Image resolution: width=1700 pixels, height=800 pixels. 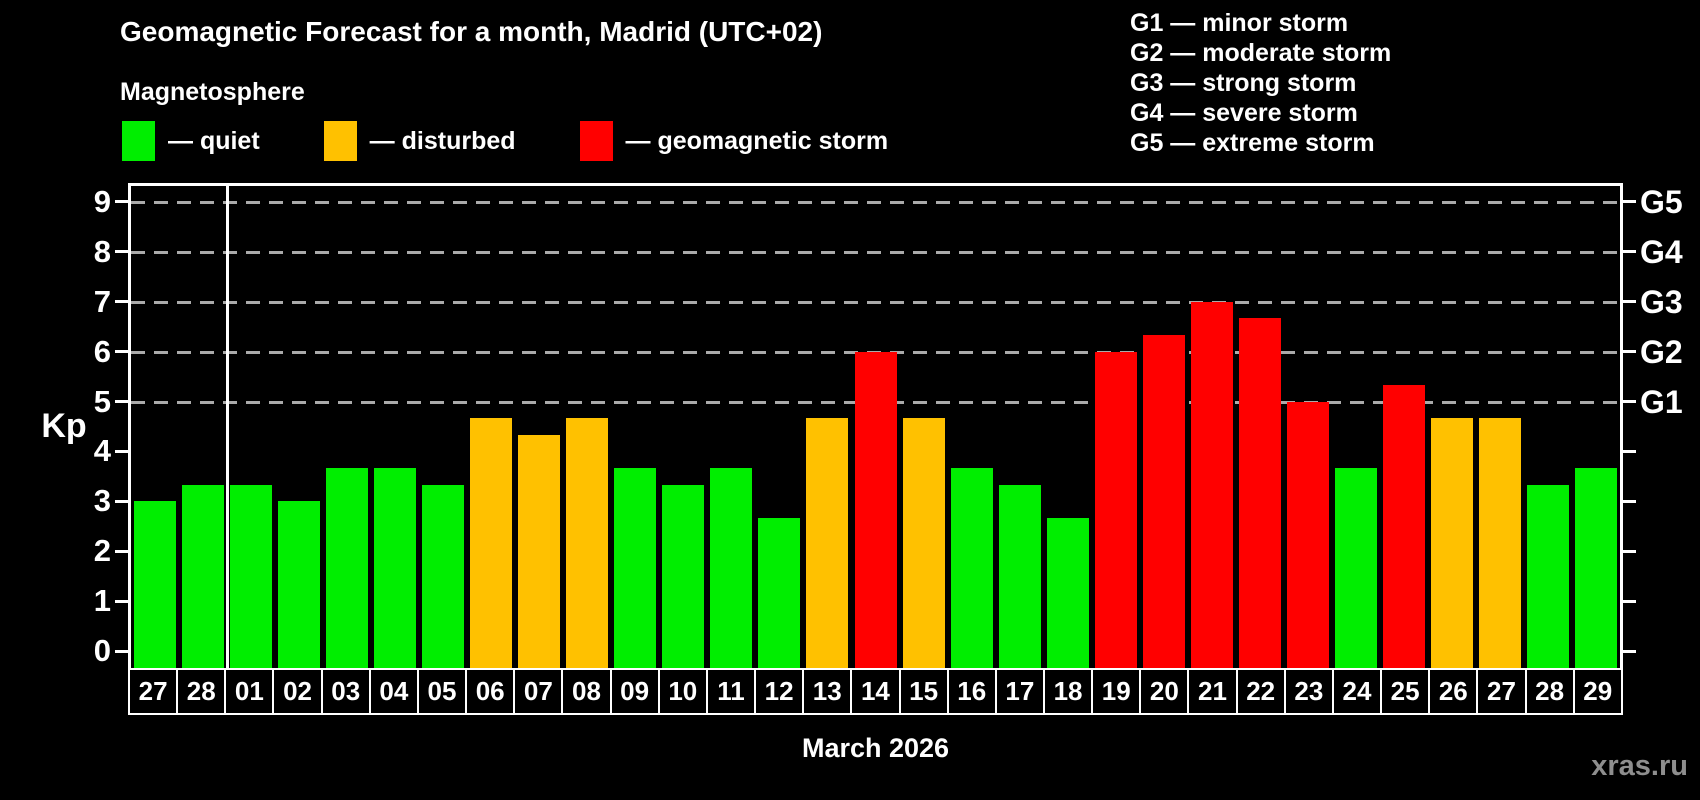 I want to click on x-axis-label: March 2026, so click(x=875, y=748).